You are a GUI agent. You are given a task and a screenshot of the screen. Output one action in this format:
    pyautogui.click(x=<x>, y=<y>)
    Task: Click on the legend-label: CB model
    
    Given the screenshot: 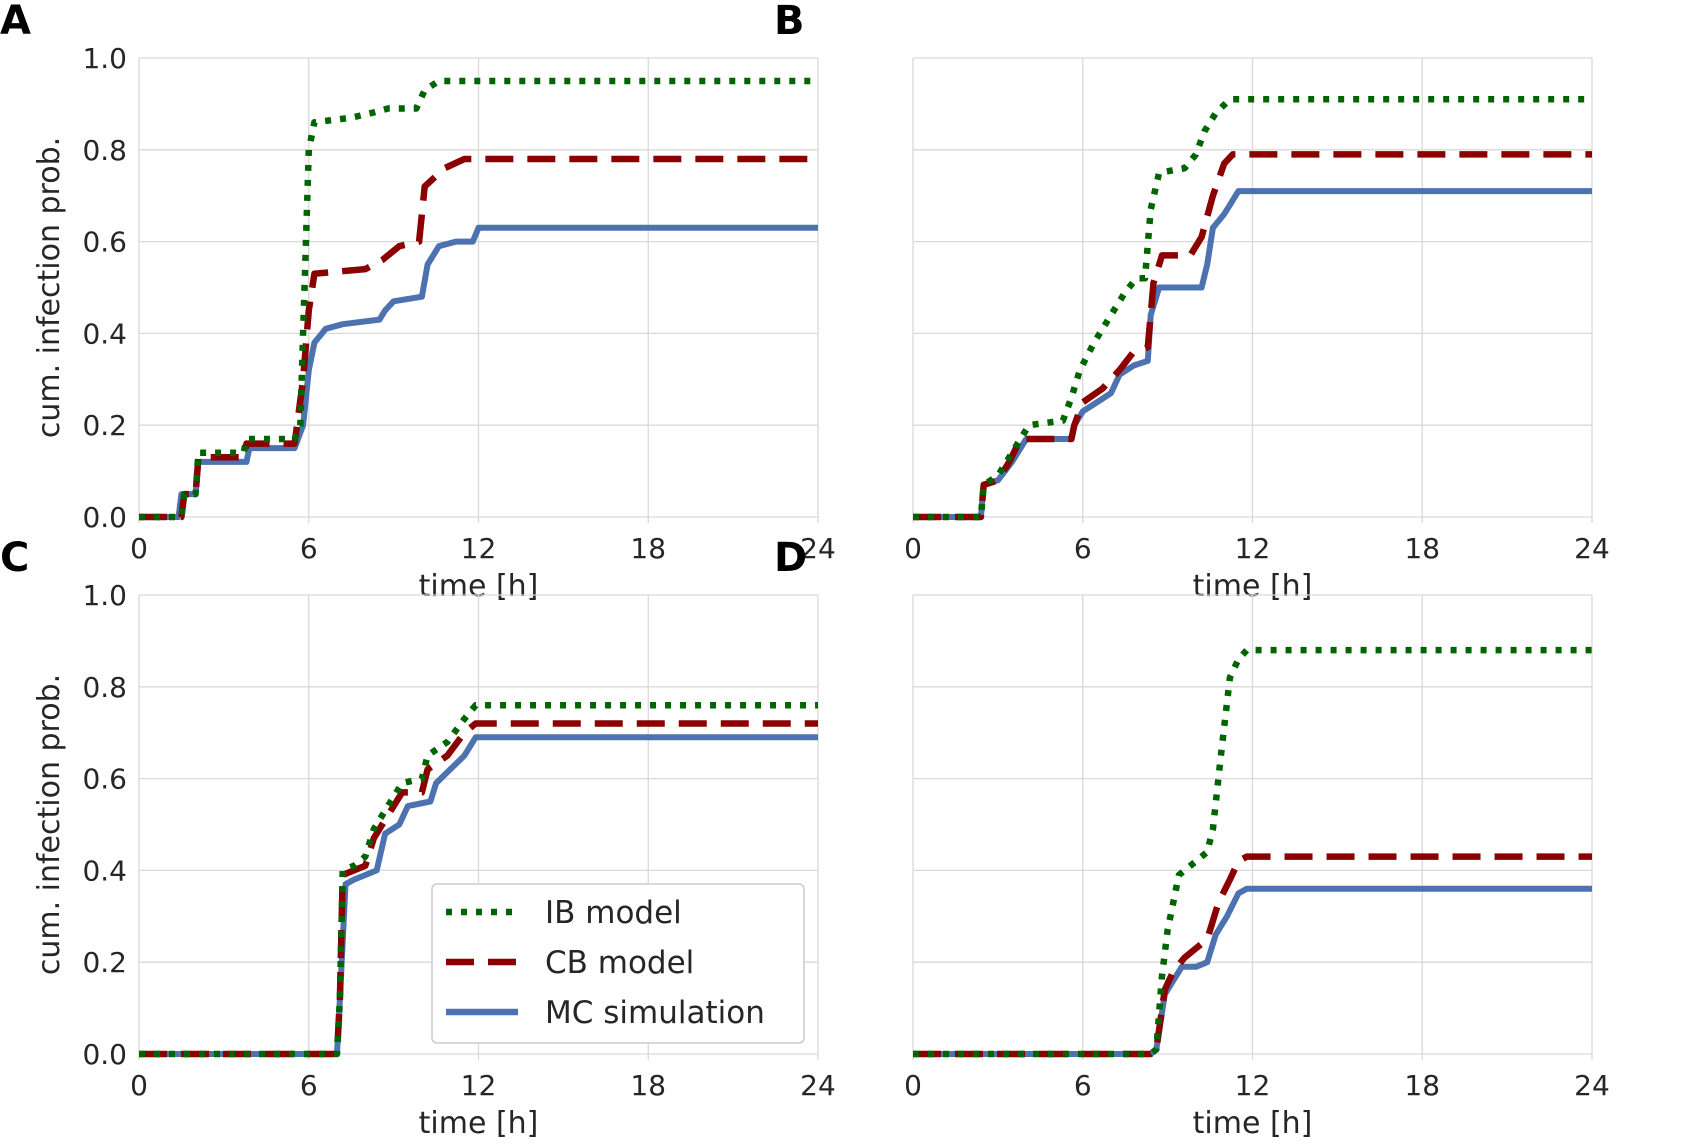 What is the action you would take?
    pyautogui.click(x=619, y=963)
    